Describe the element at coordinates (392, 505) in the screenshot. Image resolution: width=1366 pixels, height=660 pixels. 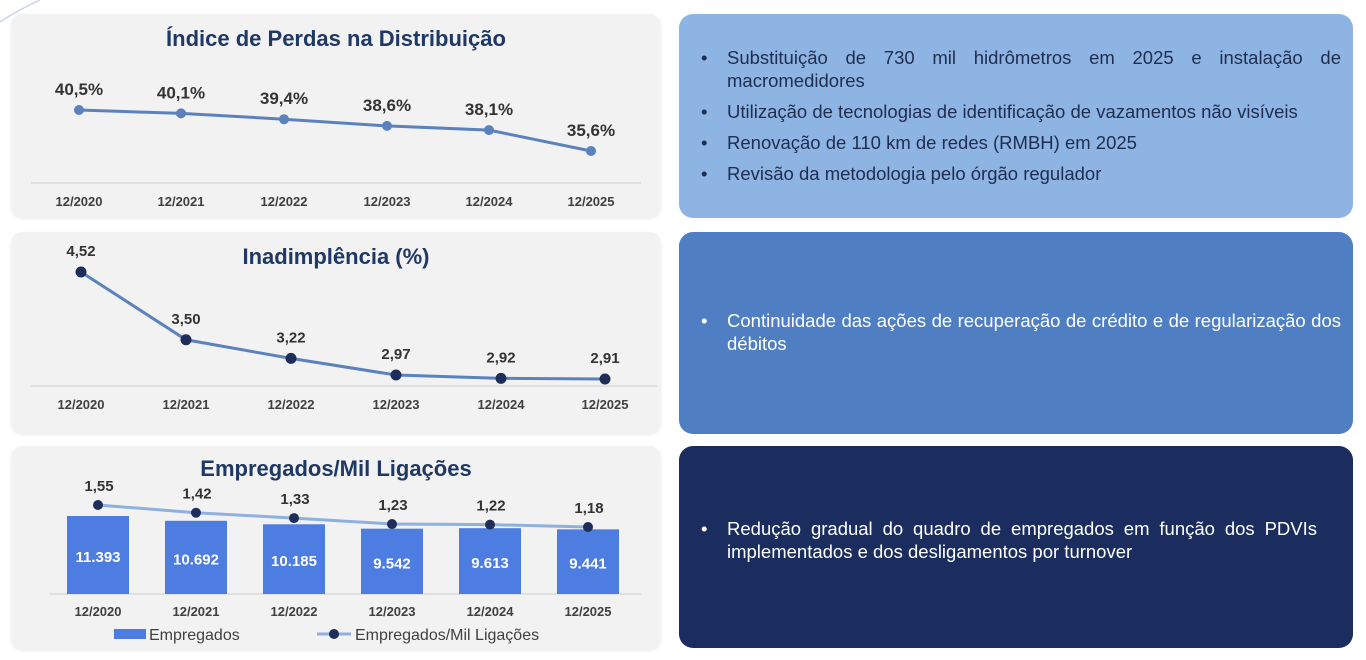
I see `data-label: 1,23` at that location.